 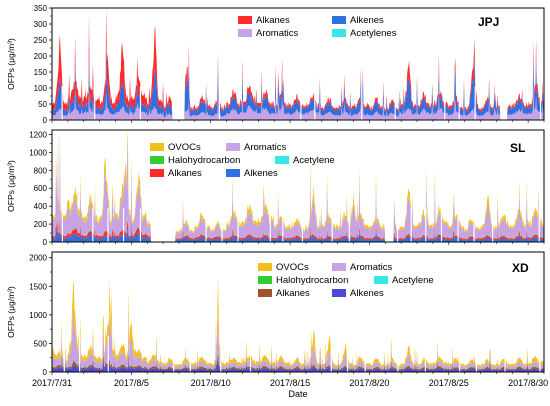 I want to click on area-xd-aromatics, so click(x=298, y=340).